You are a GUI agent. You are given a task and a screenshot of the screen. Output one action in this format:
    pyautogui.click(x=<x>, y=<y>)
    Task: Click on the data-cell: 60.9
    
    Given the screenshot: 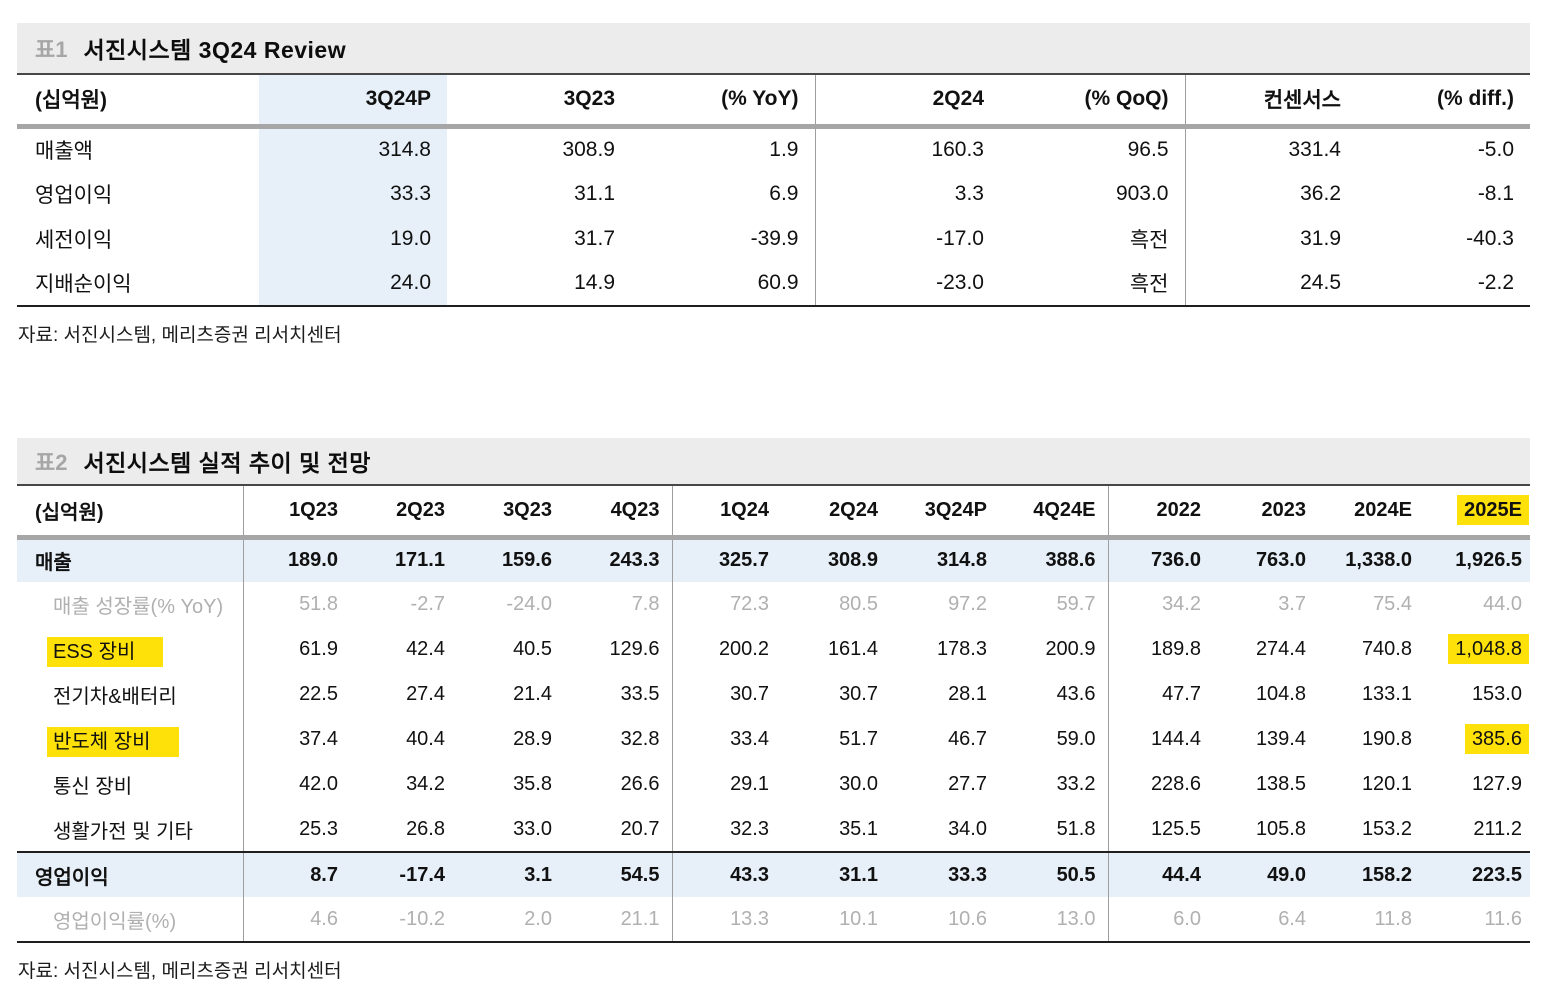 What is the action you would take?
    pyautogui.click(x=723, y=284)
    